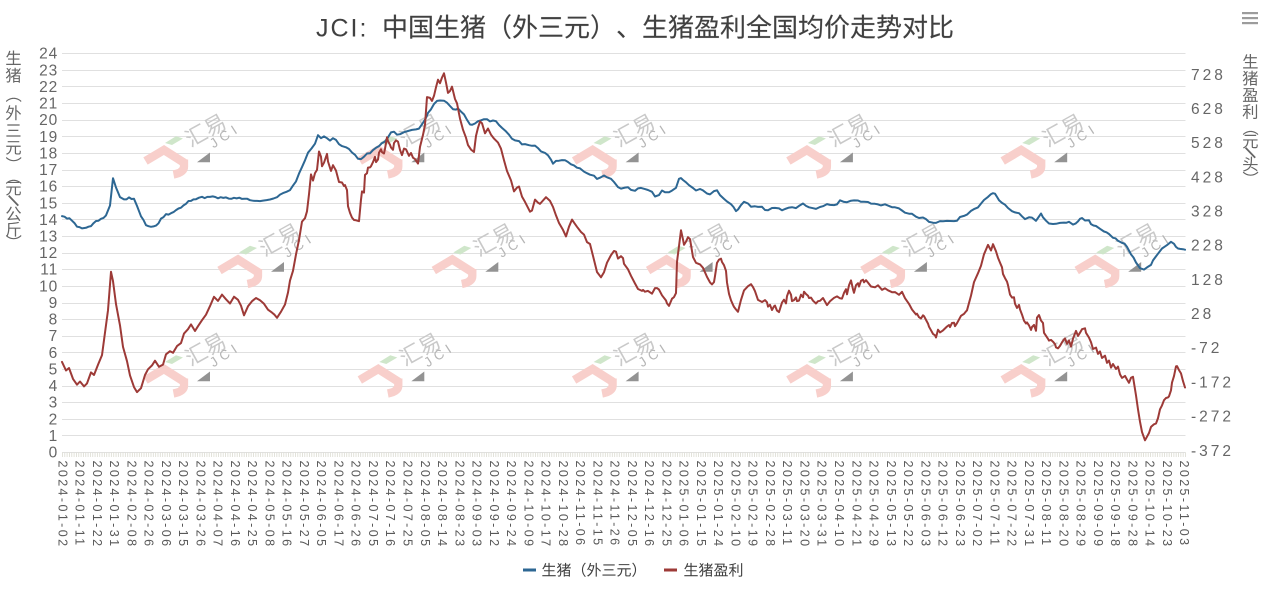  What do you see at coordinates (339, 505) in the screenshot?
I see `svg-text: 2024-06-17` at bounding box center [339, 505].